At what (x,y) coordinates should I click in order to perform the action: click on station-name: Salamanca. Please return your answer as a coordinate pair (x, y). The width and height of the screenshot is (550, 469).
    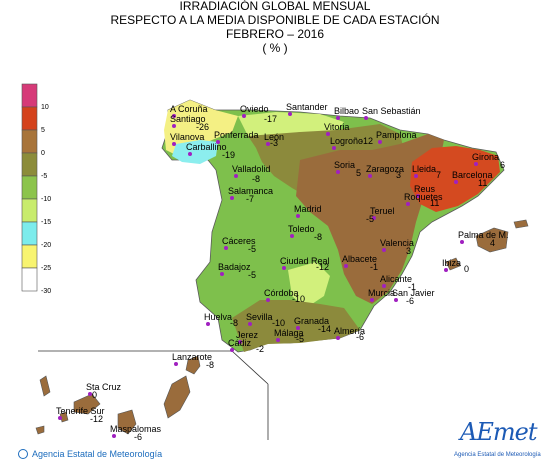
    Looking at the image, I should click on (250, 191).